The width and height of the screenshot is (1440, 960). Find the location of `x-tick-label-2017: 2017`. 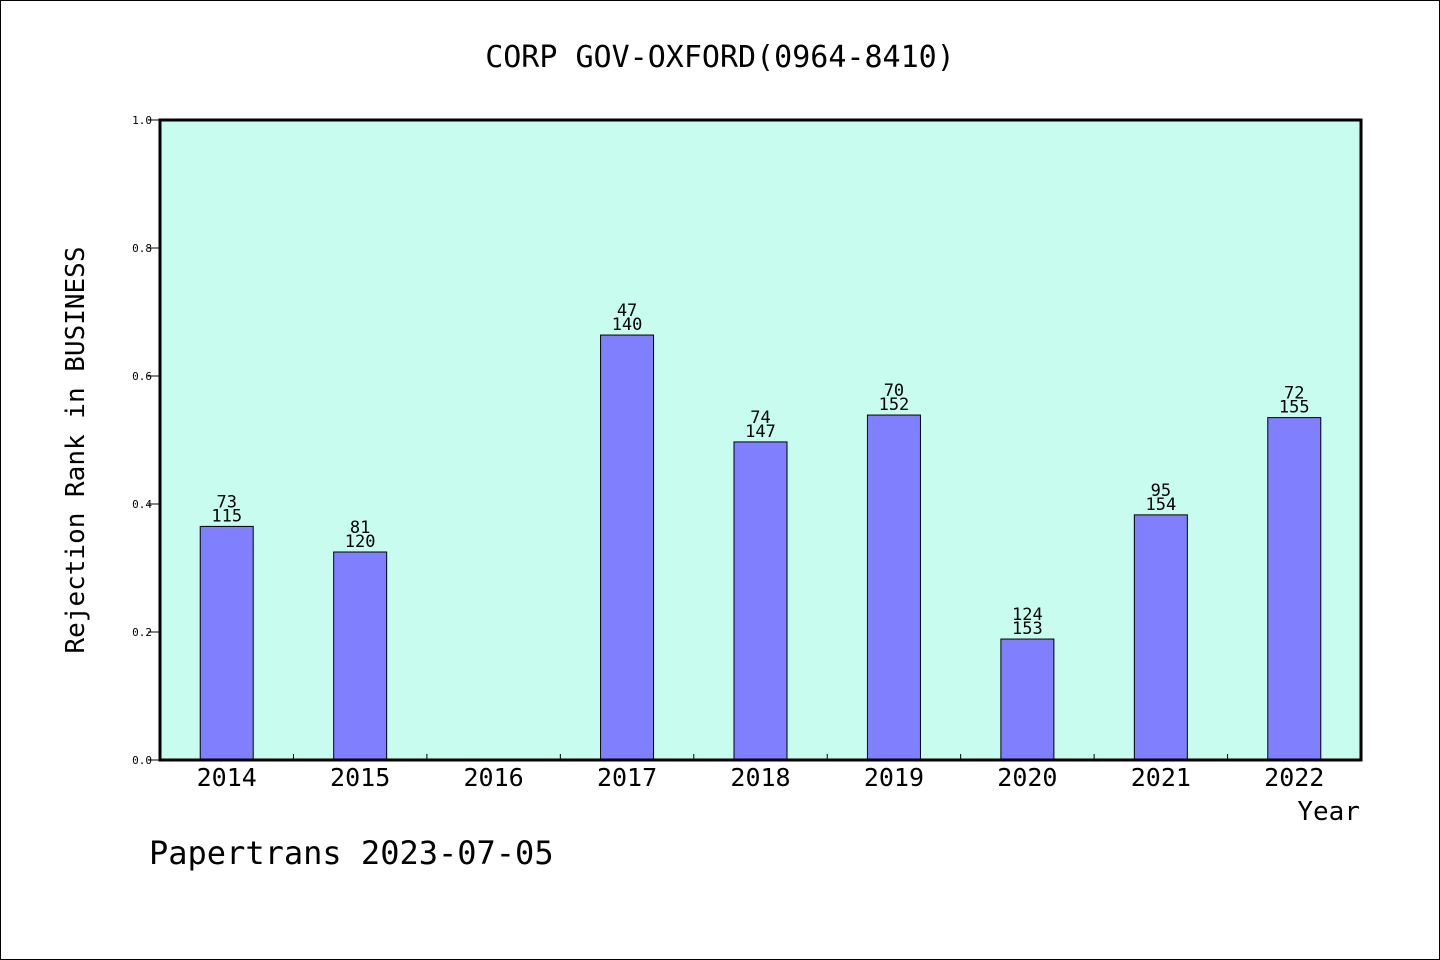

x-tick-label-2017: 2017 is located at coordinates (627, 777).